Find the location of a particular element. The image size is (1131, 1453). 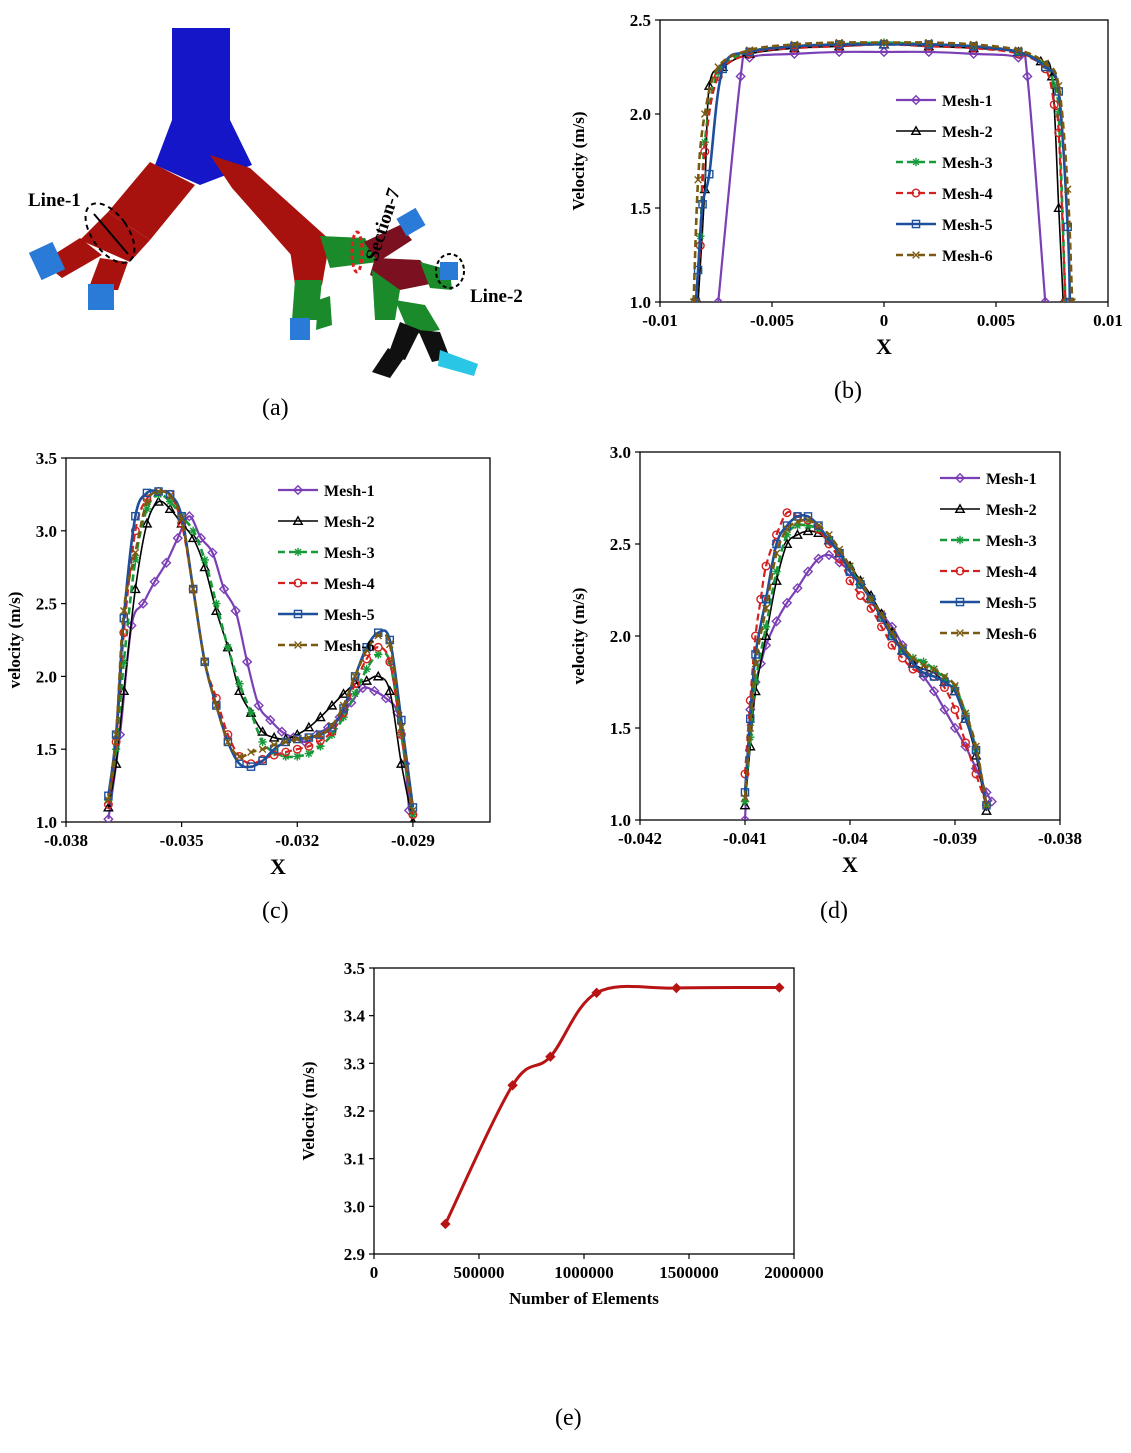

legend-item: Mesh-5 is located at coordinates (988, 603).